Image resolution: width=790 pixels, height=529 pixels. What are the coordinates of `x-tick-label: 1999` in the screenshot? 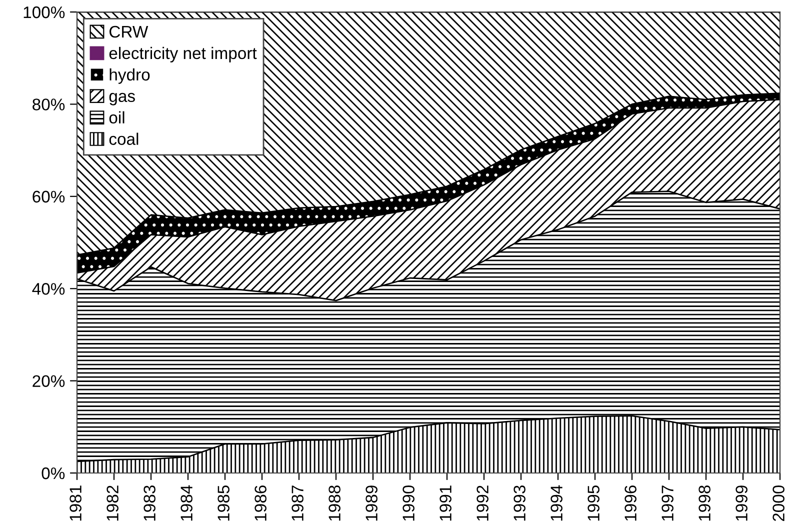 It's located at (742, 503).